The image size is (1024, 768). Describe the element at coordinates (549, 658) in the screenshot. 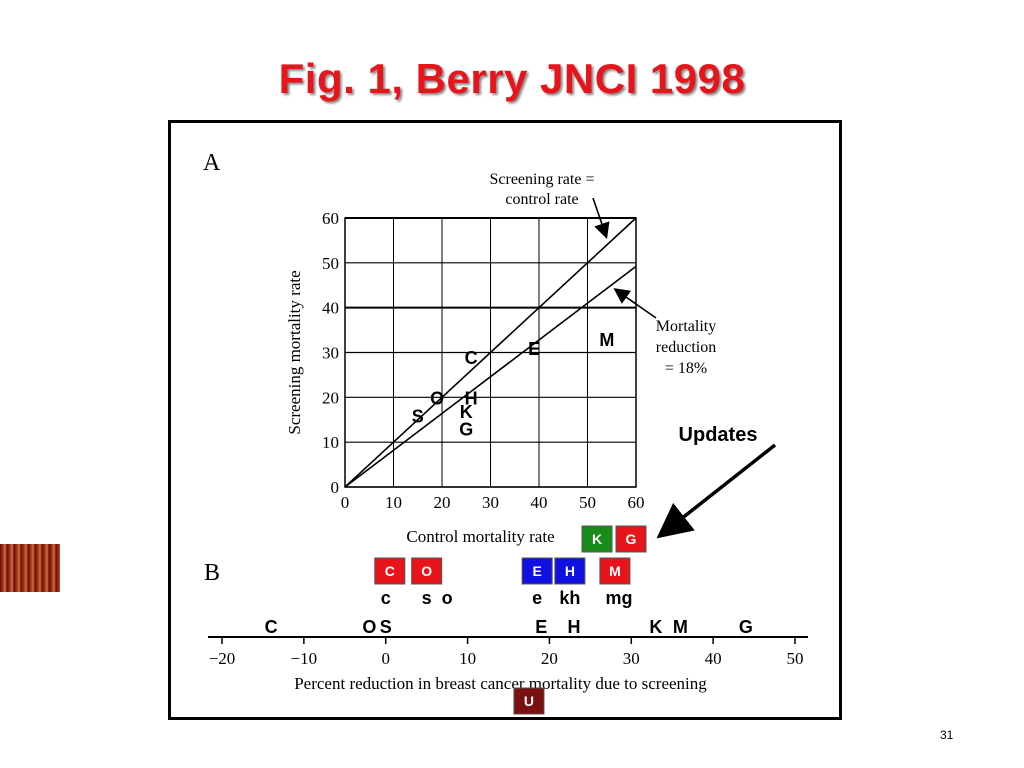

I see `panel-b-tick-label: 20` at that location.